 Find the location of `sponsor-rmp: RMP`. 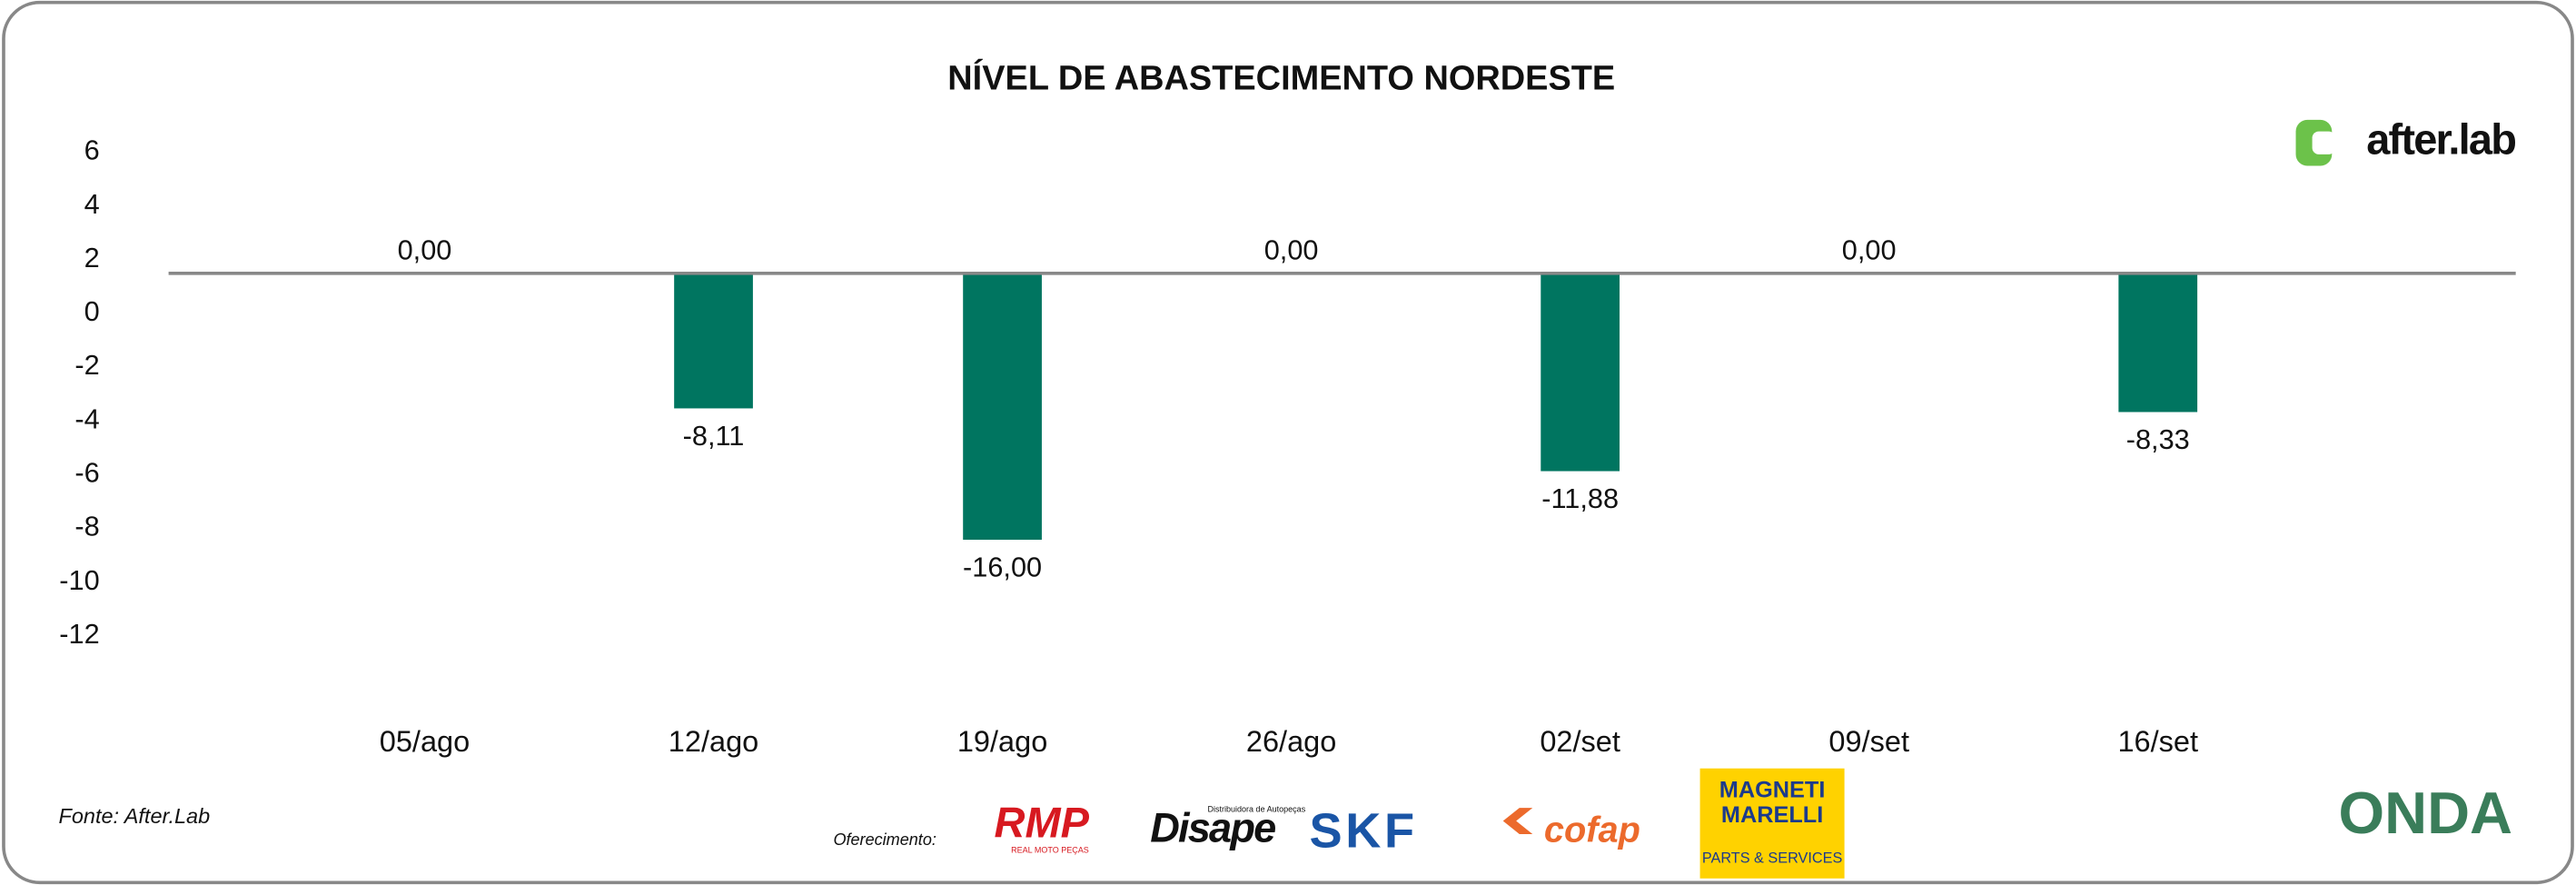

sponsor-rmp: RMP is located at coordinates (1042, 822).